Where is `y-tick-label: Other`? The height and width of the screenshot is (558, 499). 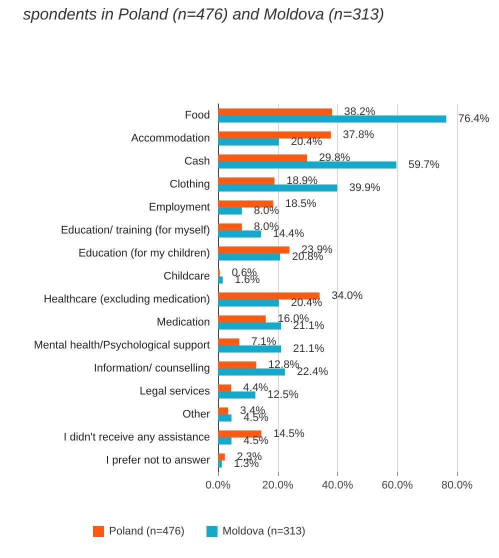
y-tick-label: Other is located at coordinates (196, 414).